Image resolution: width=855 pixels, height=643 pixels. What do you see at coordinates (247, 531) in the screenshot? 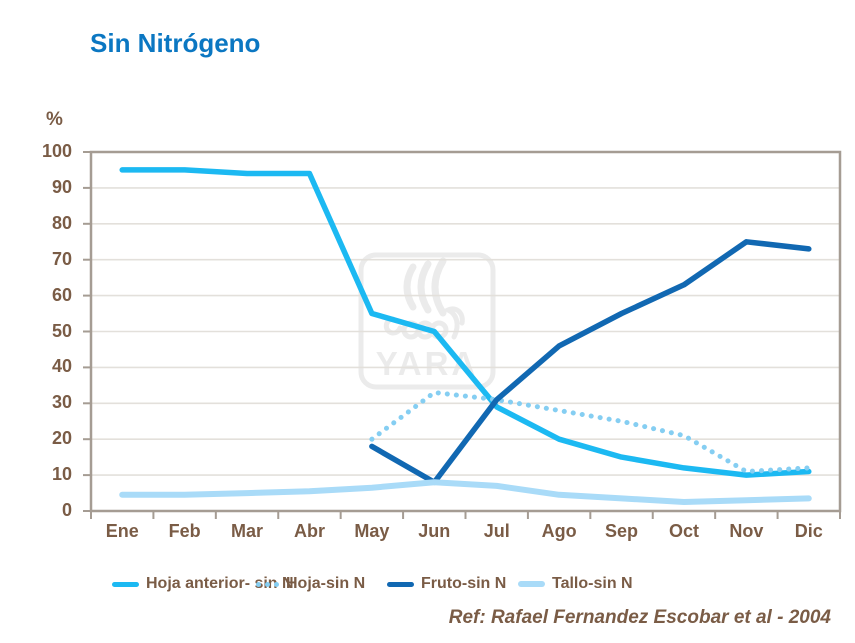
I see `x-tick-label: Mar` at bounding box center [247, 531].